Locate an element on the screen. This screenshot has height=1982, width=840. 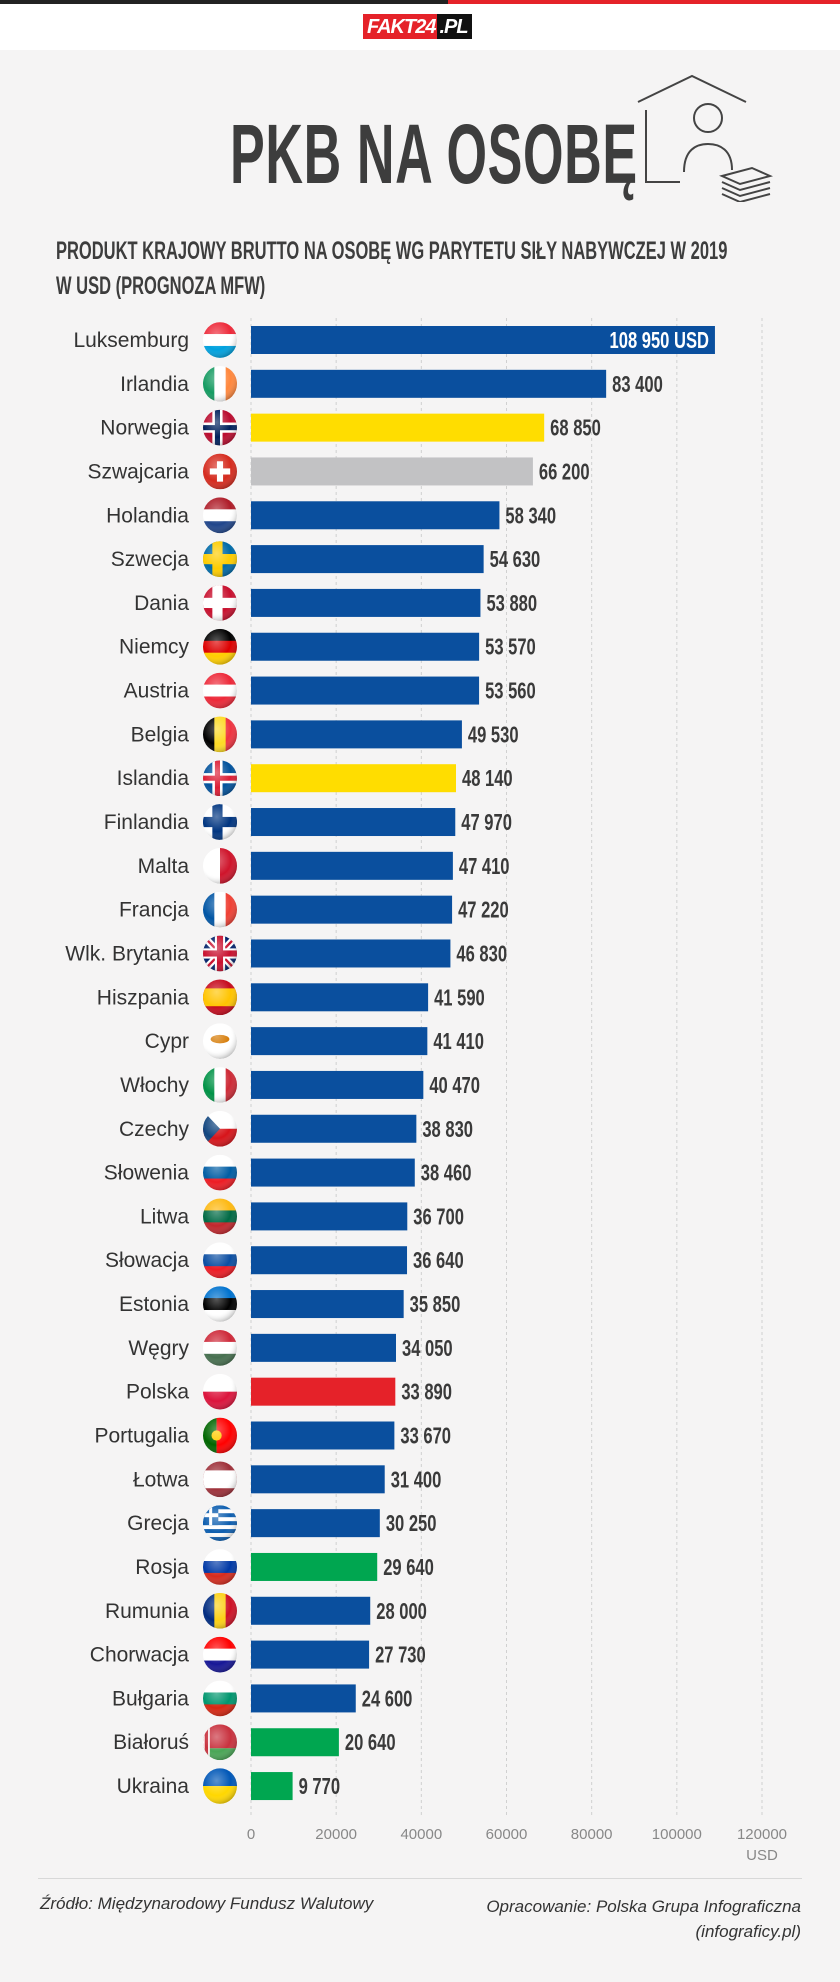
country-label: Francja is located at coordinates (154, 910).